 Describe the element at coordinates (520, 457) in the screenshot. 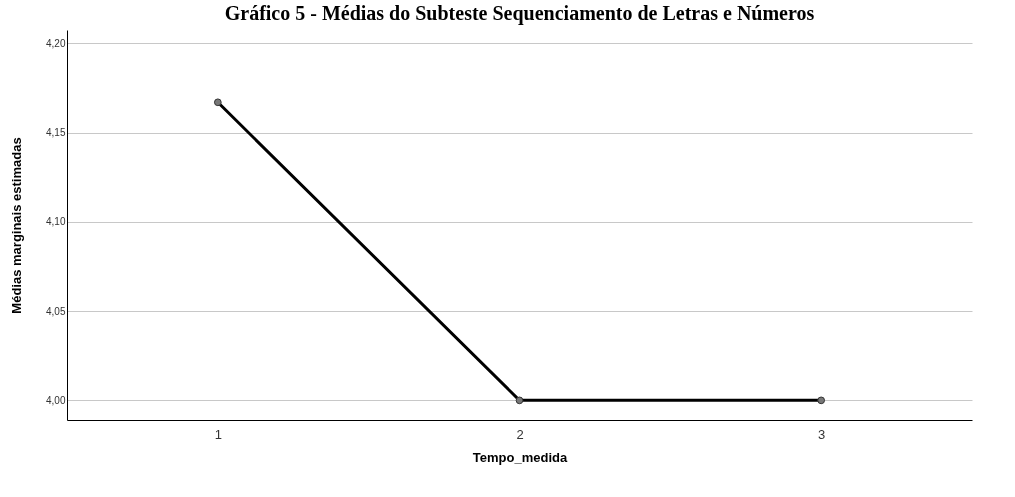

I see `x-axis-title: Tempo_medida` at that location.